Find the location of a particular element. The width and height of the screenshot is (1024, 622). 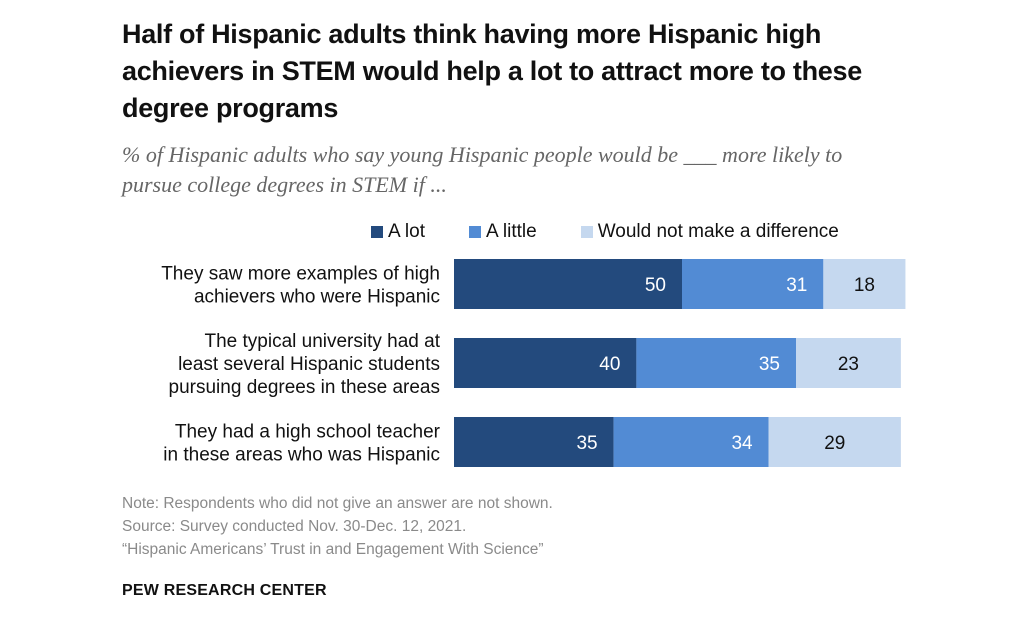

data-label-a-lot: 50 is located at coordinates (655, 285).